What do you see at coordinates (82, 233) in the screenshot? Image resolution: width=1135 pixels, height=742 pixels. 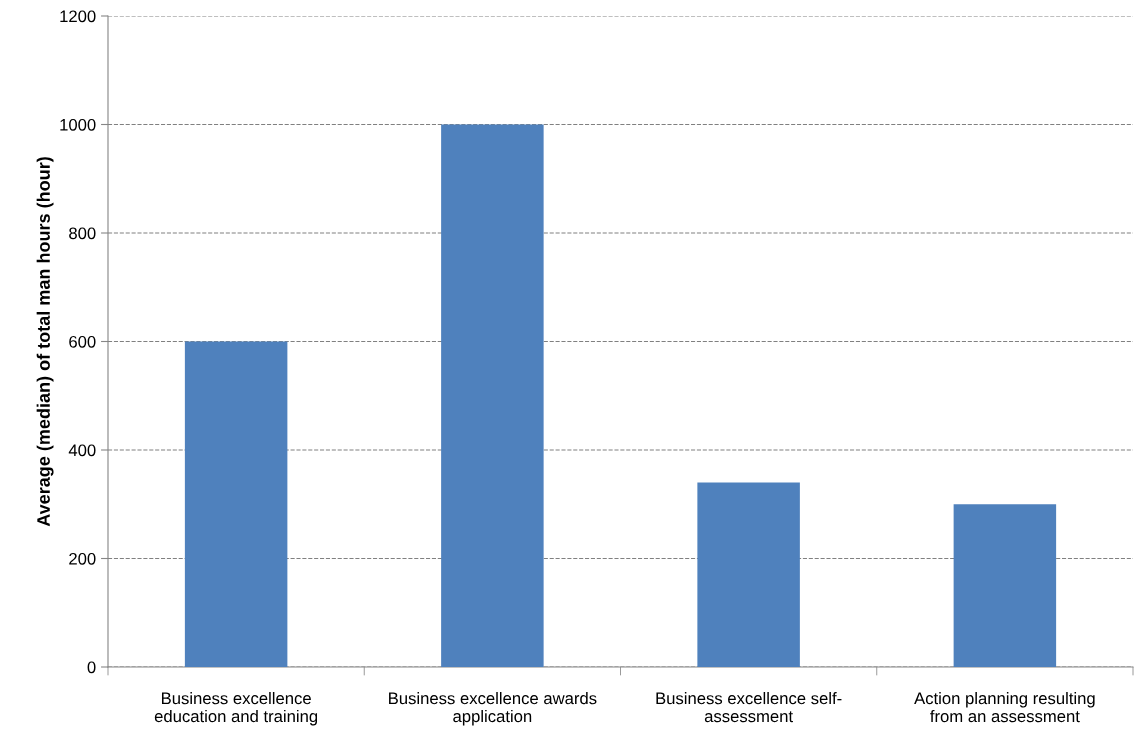 I see `y-tick-label: 800` at bounding box center [82, 233].